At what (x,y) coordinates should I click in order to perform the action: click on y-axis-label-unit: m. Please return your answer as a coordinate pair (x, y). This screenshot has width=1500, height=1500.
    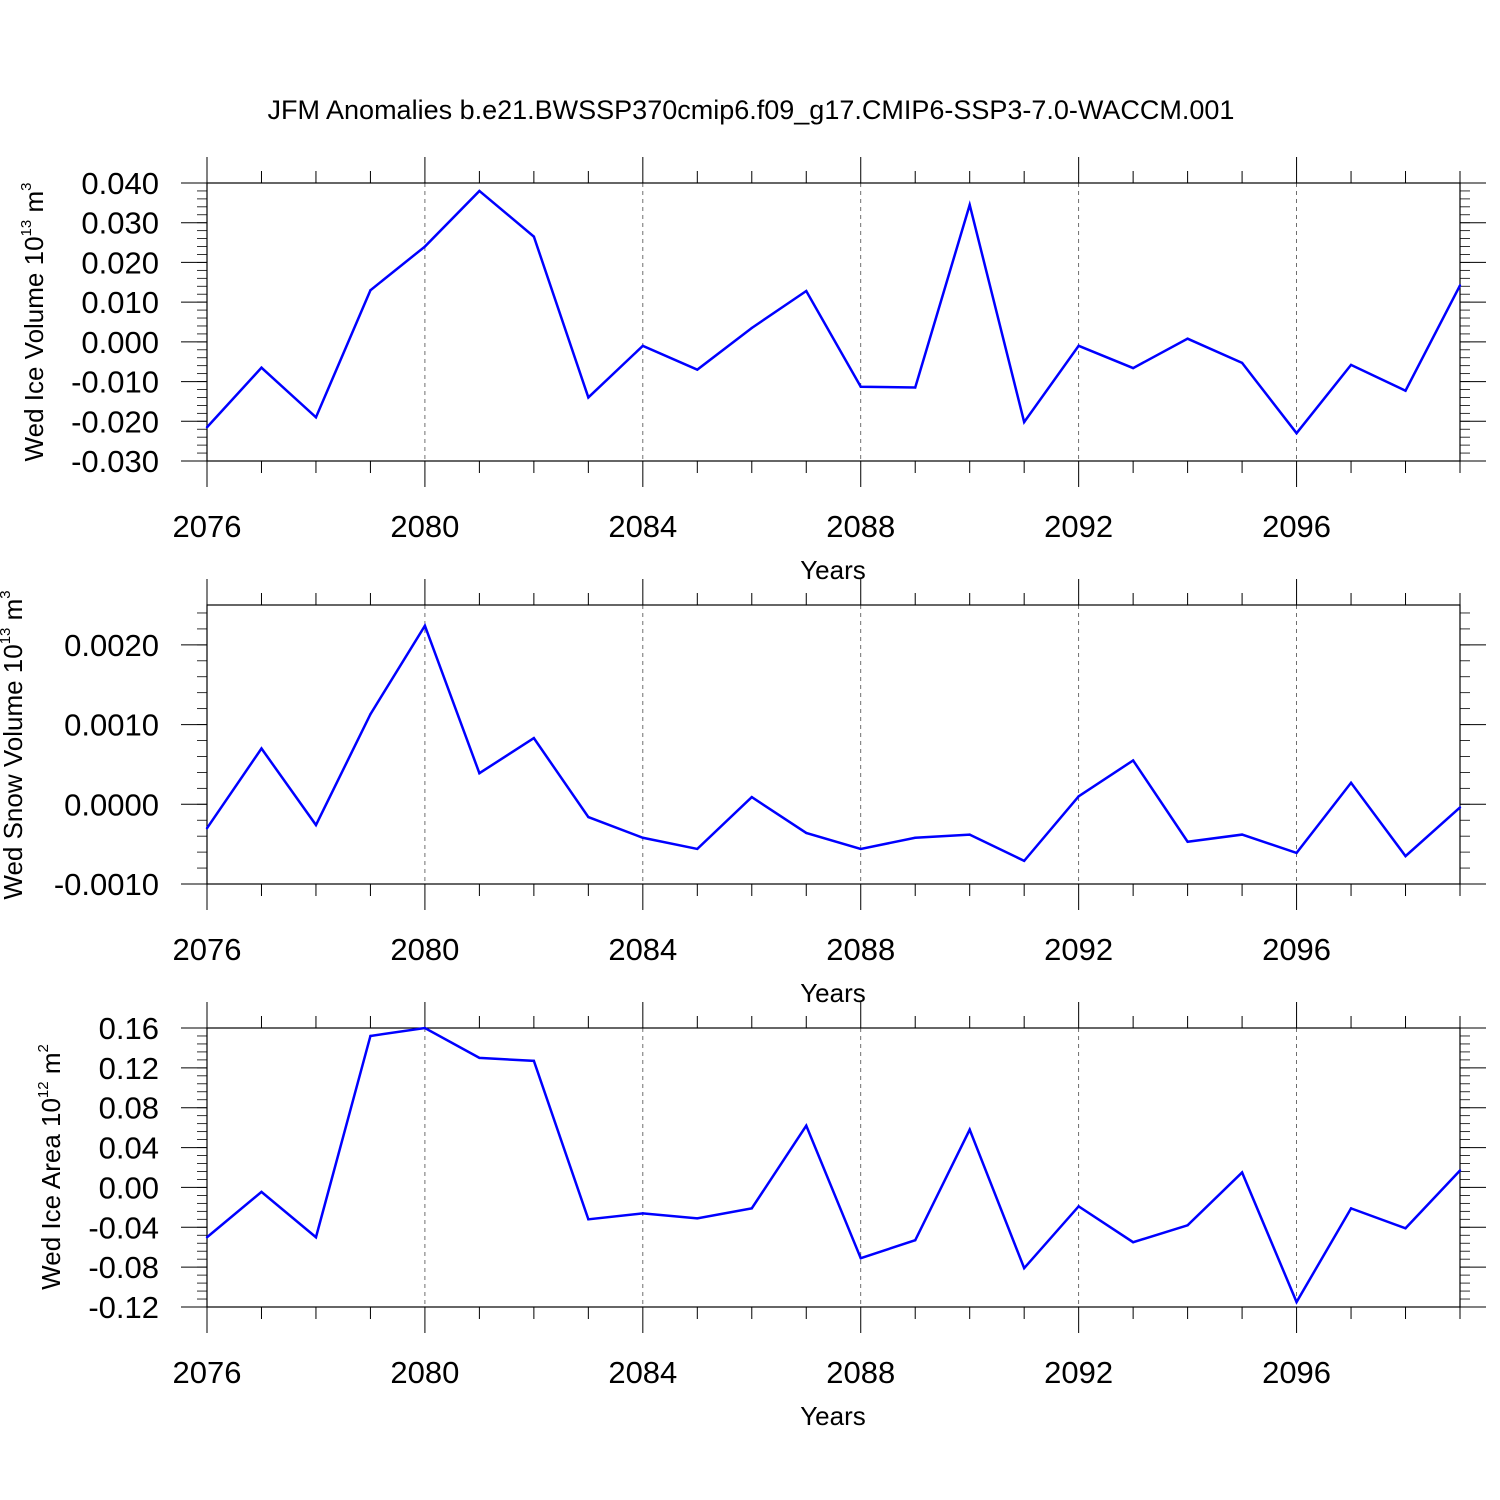
    Looking at the image, I should click on (51, 1067).